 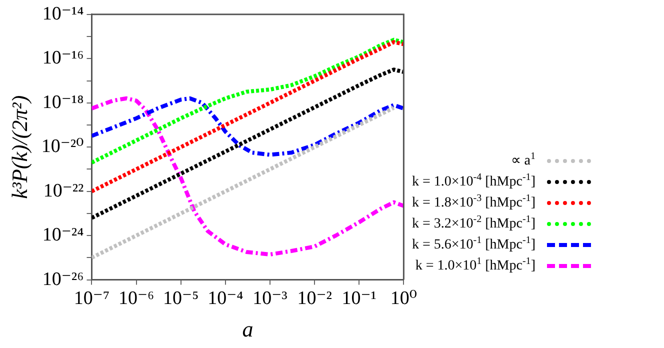 I want to click on legend-label: k = 5.6×10$^{-1}$ [hMpc$^{-1}$], so click(x=474, y=244).